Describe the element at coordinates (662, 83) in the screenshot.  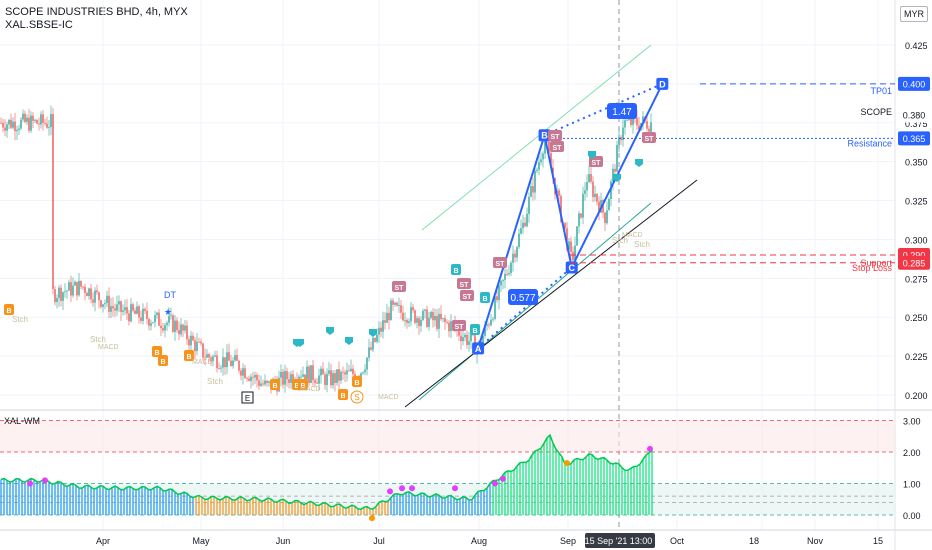
I see `pattern-point-box` at that location.